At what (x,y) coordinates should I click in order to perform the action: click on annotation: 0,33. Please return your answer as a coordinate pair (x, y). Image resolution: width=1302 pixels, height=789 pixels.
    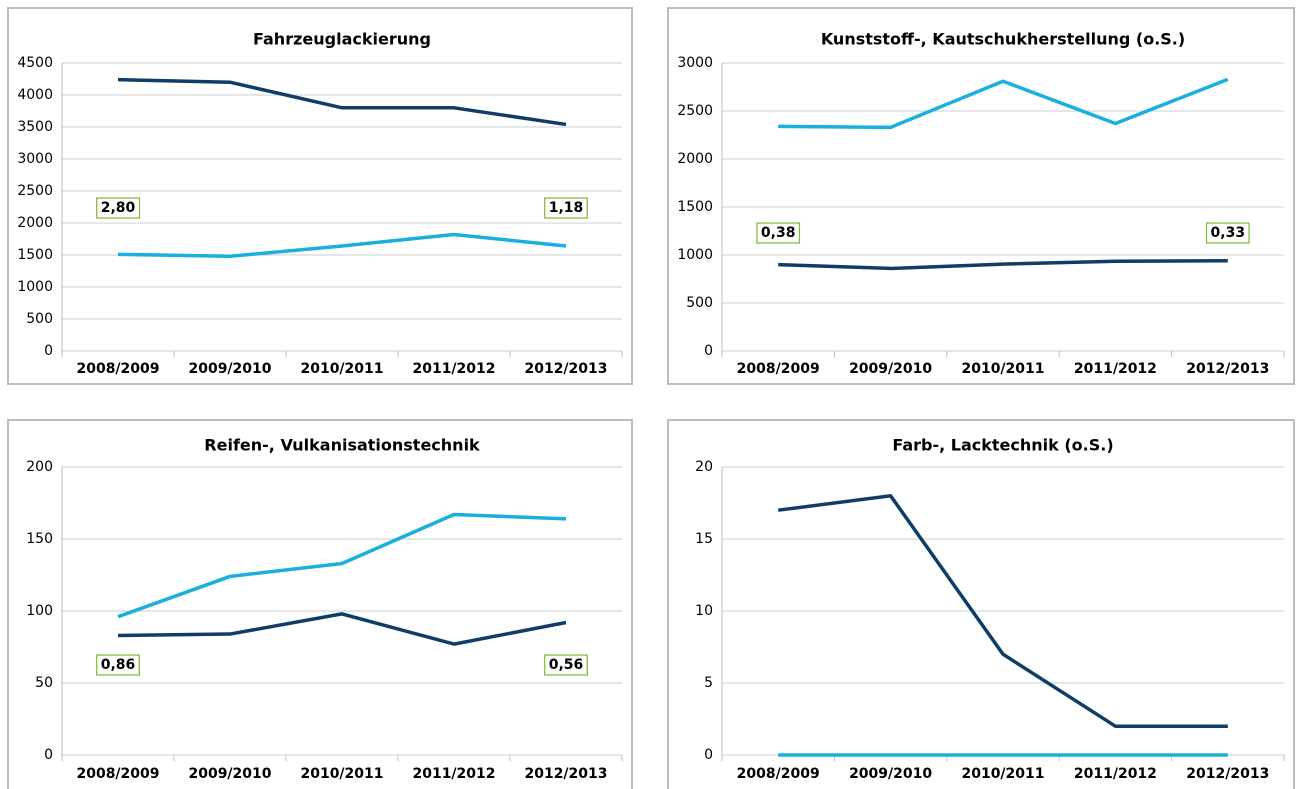
    Looking at the image, I should click on (1228, 233).